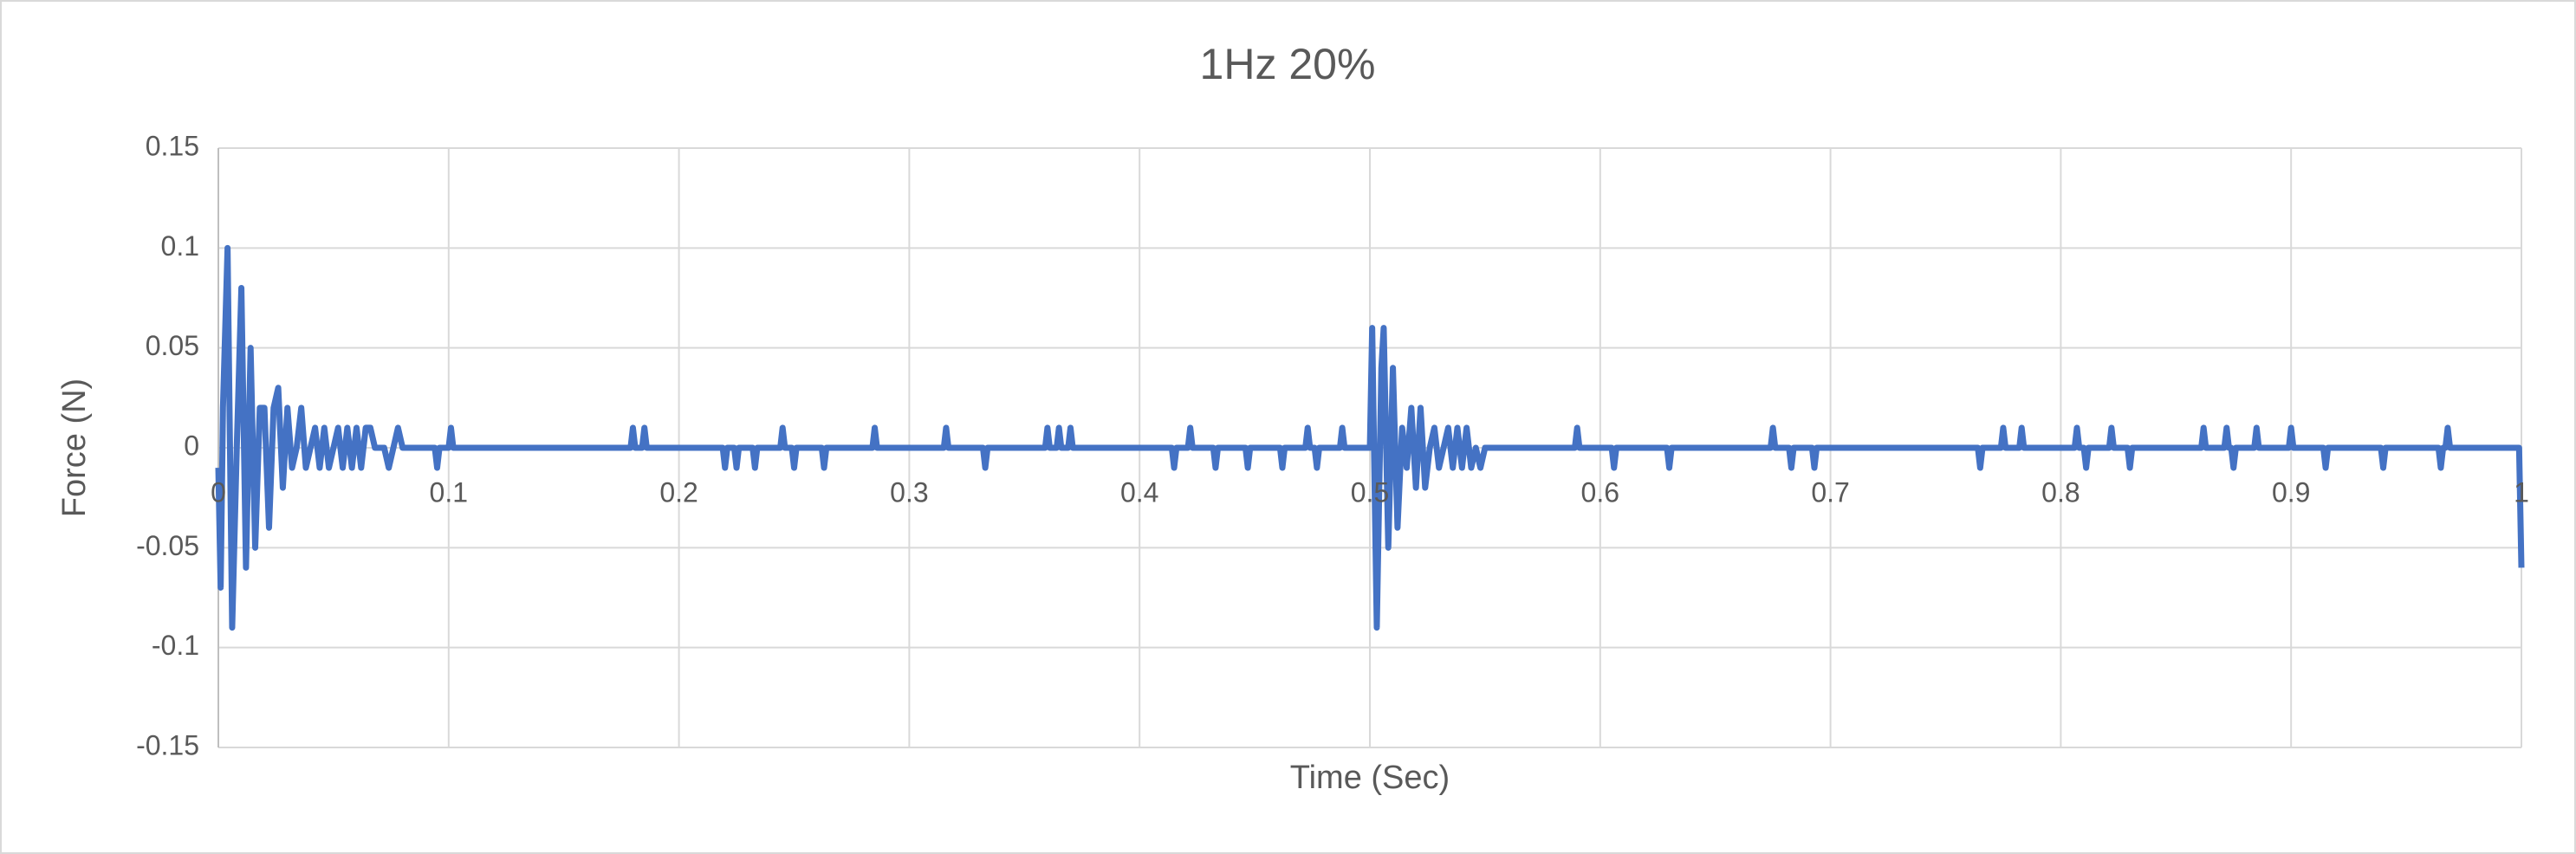 This screenshot has width=2576, height=854. I want to click on x-tick-label: 0.6, so click(1600, 492).